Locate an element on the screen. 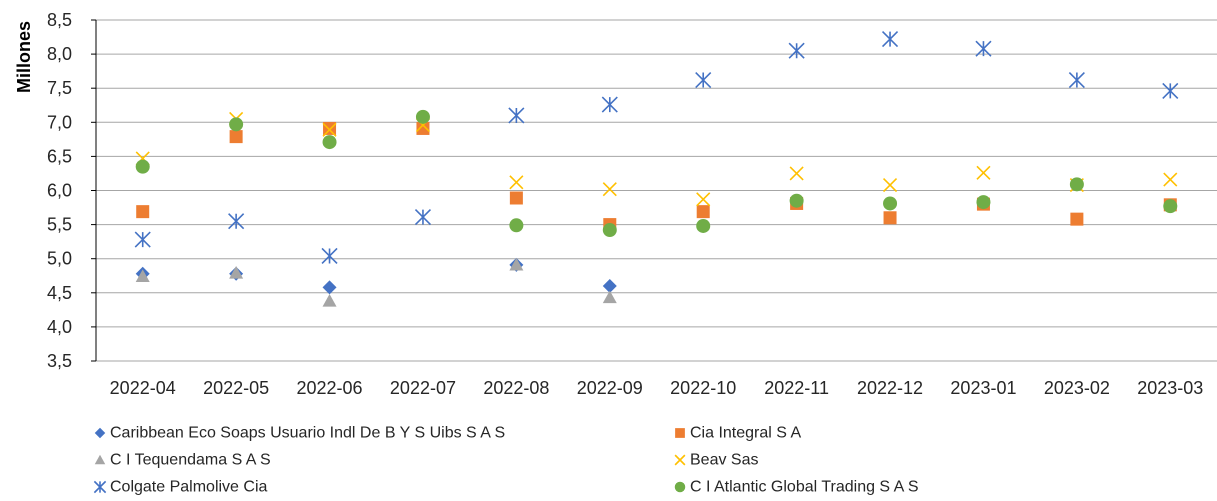 The width and height of the screenshot is (1217, 501). y-tick-label: 4,0 is located at coordinates (59, 327).